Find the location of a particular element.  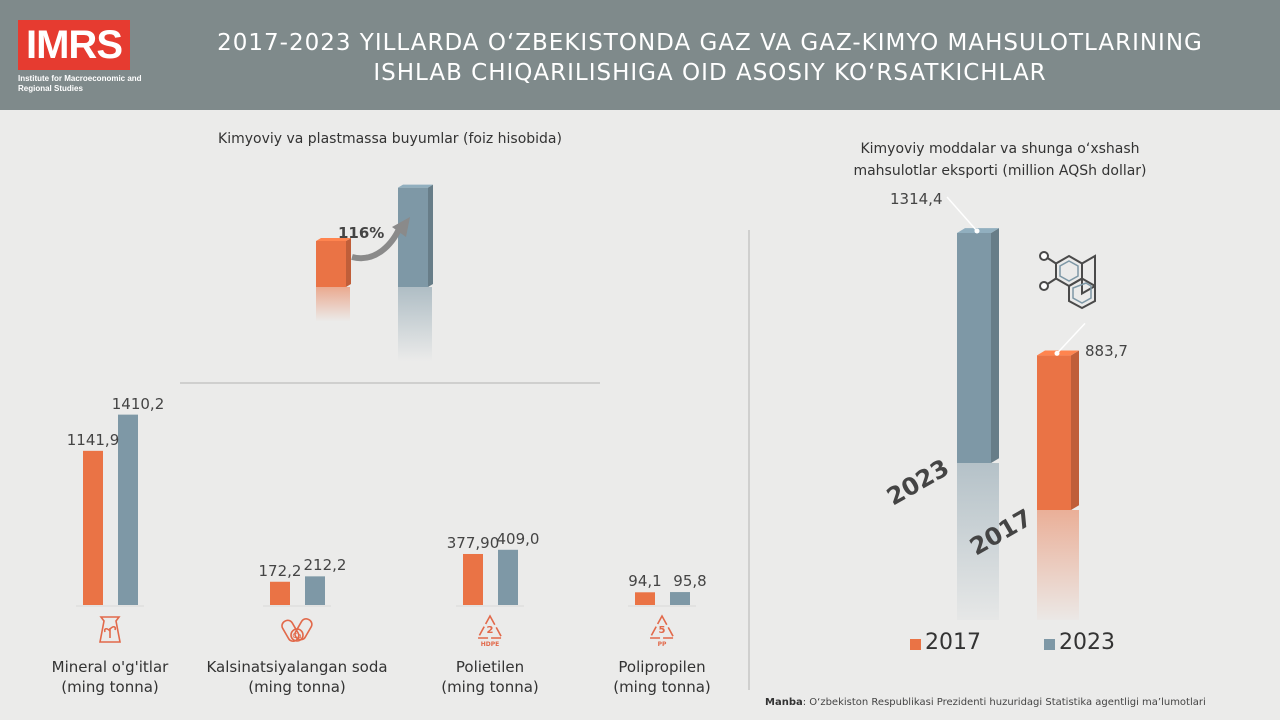

export-value-2023: 1314,4 is located at coordinates (916, 199).